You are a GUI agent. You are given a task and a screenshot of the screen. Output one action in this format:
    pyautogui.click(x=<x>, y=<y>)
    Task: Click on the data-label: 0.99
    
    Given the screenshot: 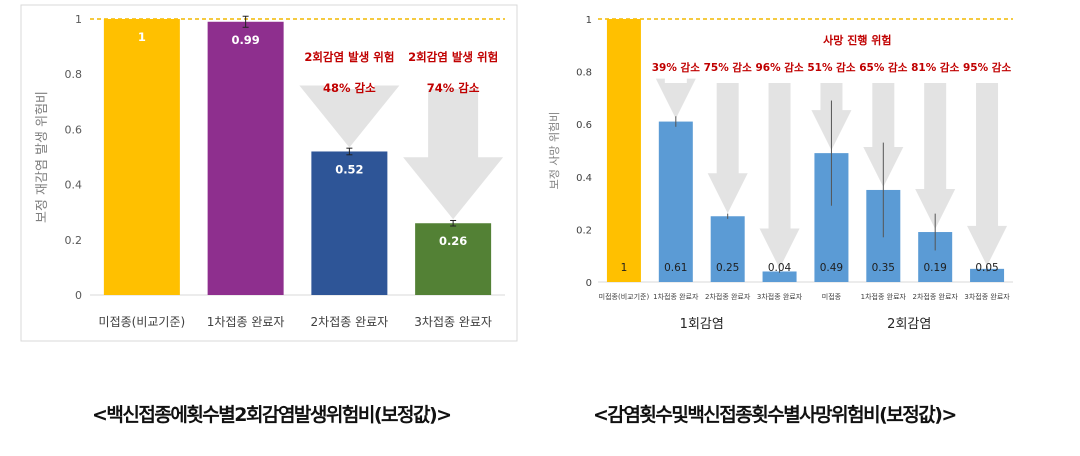 What is the action you would take?
    pyautogui.click(x=245, y=40)
    